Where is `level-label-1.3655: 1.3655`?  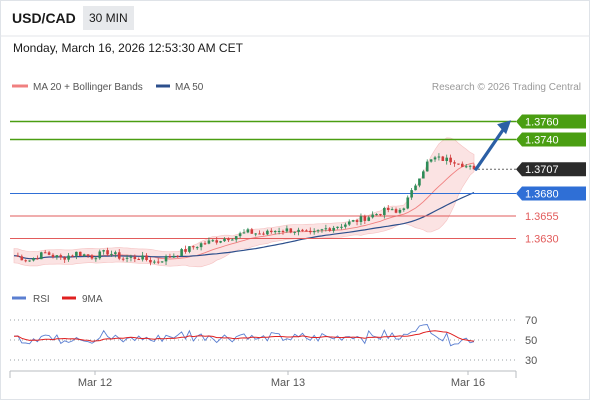
level-label-1.3655: 1.3655 is located at coordinates (542, 217).